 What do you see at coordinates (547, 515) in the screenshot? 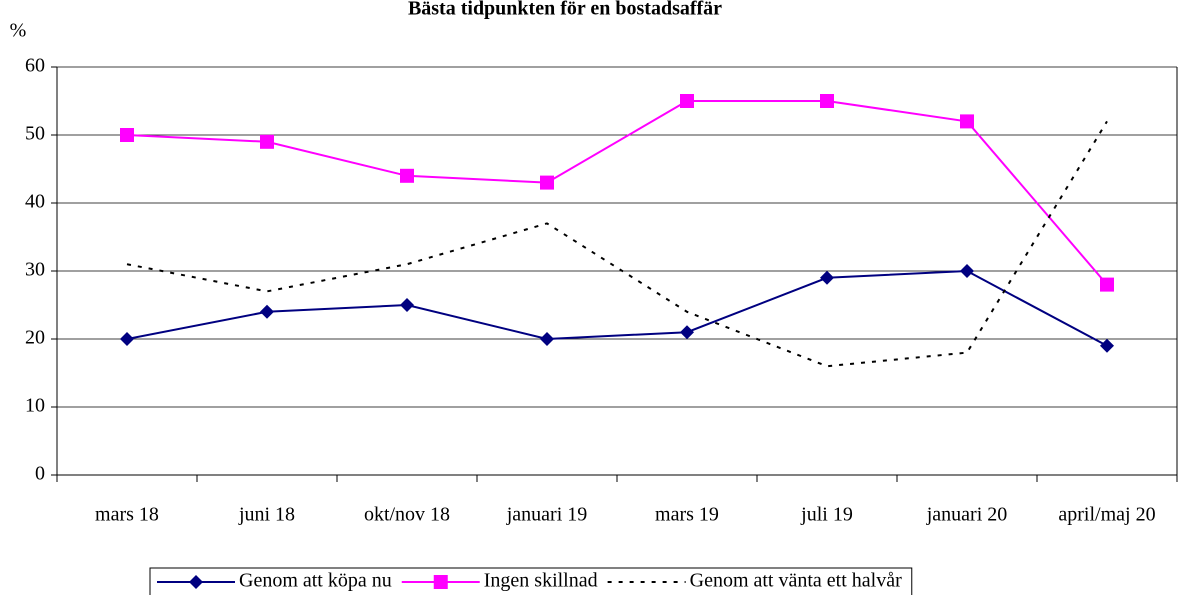
I see `x-tick-label: januari 19` at bounding box center [547, 515].